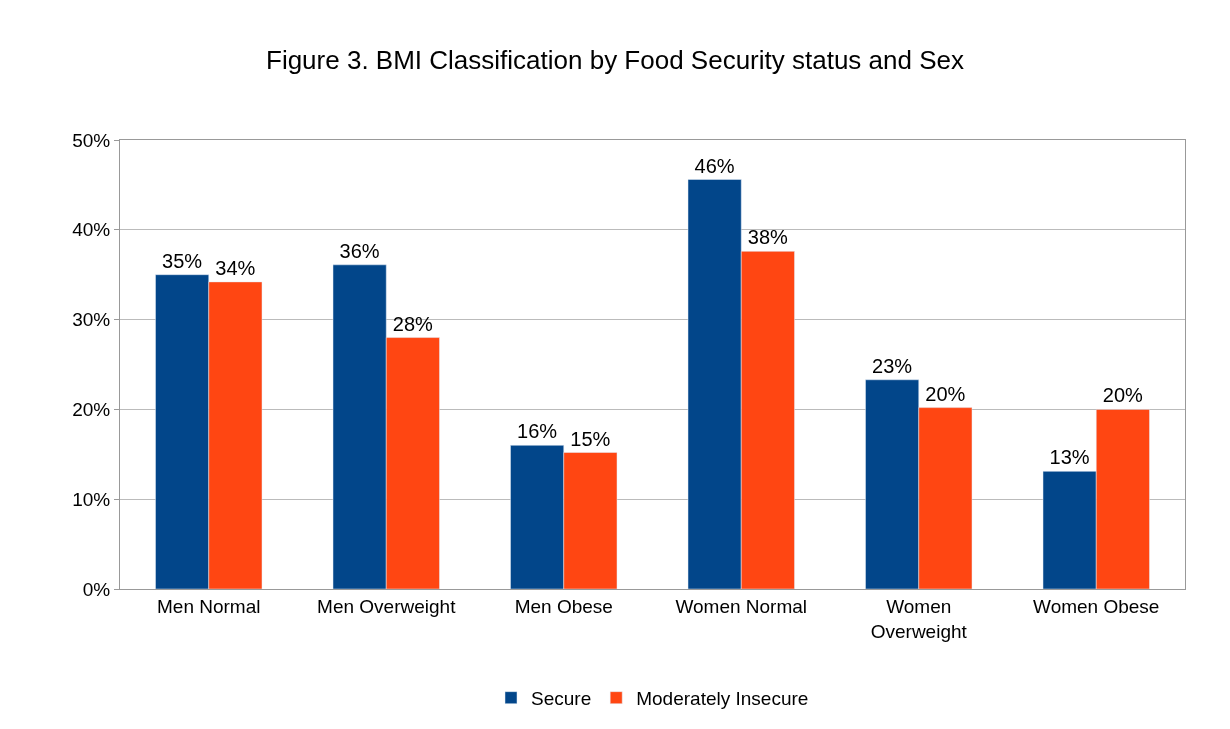 This screenshot has height=729, width=1230. Describe the element at coordinates (537, 431) in the screenshot. I see `data-label: 16%` at that location.